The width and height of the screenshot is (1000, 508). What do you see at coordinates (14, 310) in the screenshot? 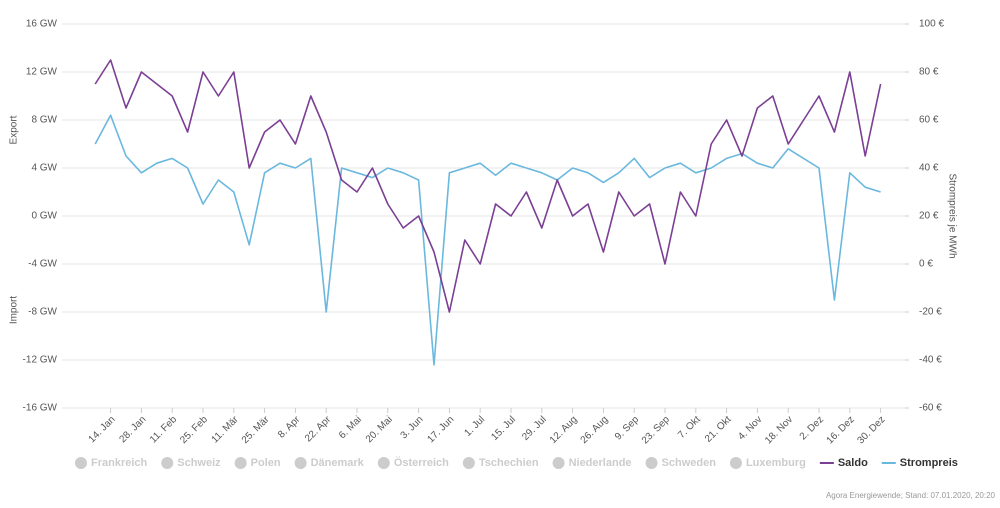
I see `y-title-bottom: Import` at bounding box center [14, 310].